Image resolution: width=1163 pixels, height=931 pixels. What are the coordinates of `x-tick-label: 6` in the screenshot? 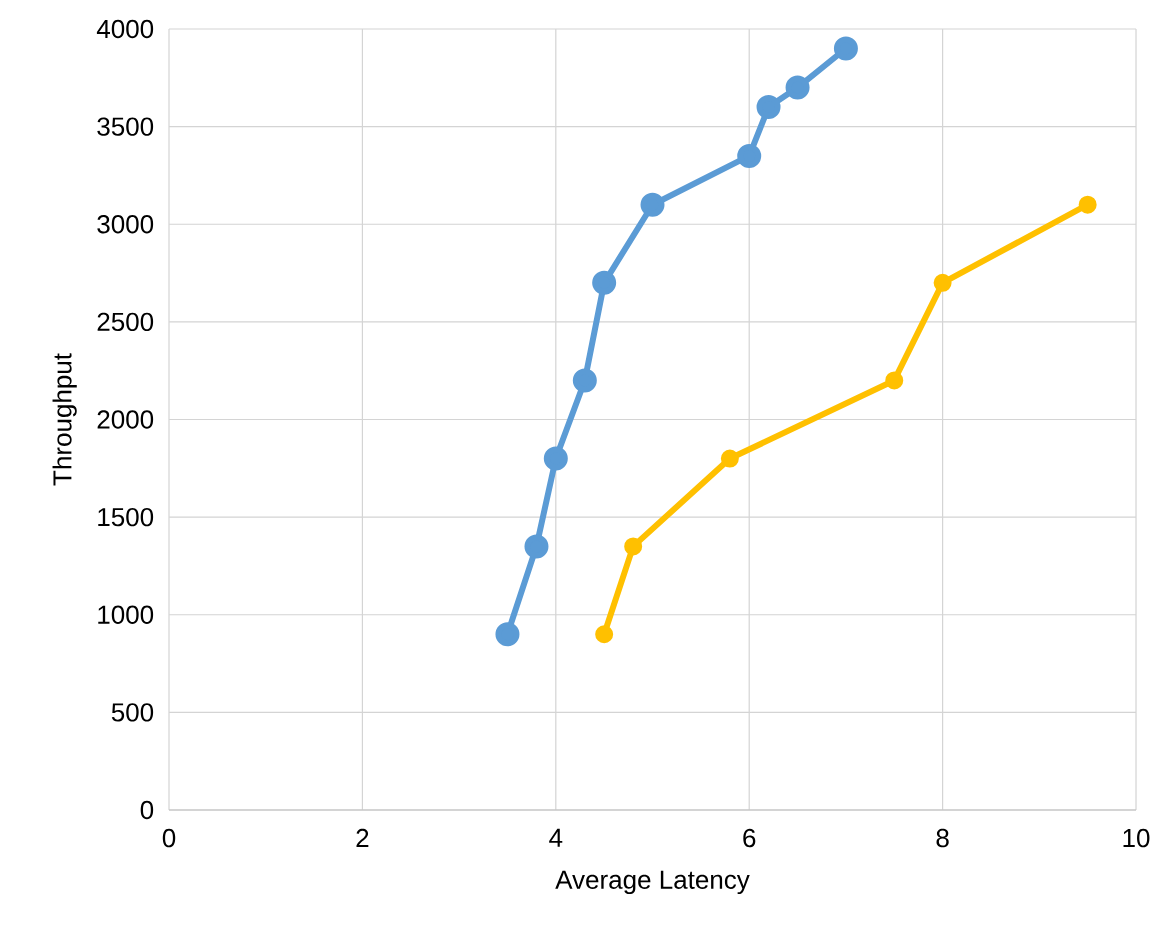 It's located at (749, 838).